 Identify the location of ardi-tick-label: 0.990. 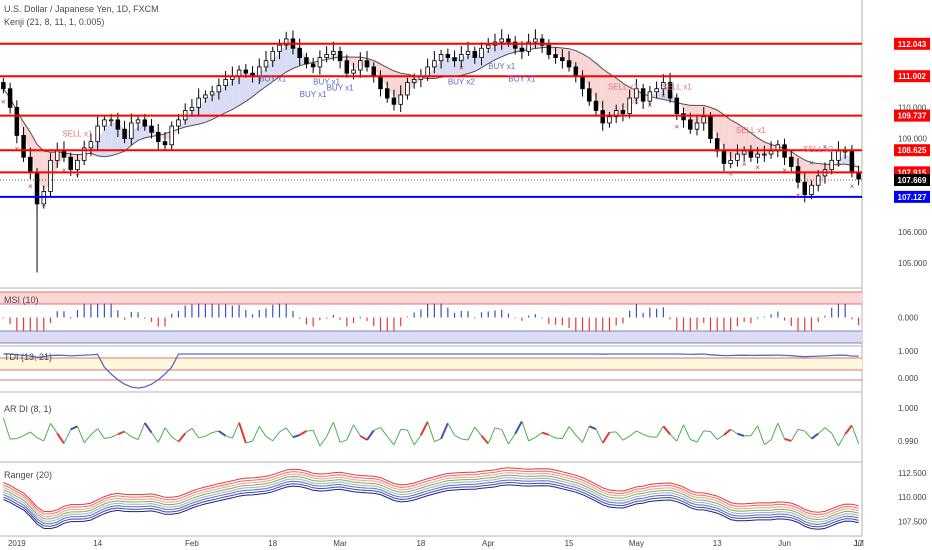
(908, 441).